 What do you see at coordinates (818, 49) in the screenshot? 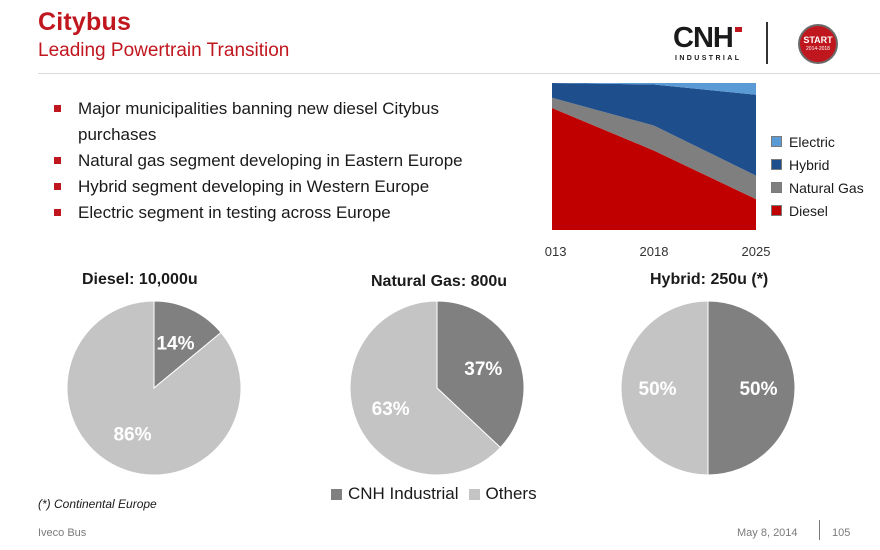
I see `badge-text-years: 2014-2018` at bounding box center [818, 49].